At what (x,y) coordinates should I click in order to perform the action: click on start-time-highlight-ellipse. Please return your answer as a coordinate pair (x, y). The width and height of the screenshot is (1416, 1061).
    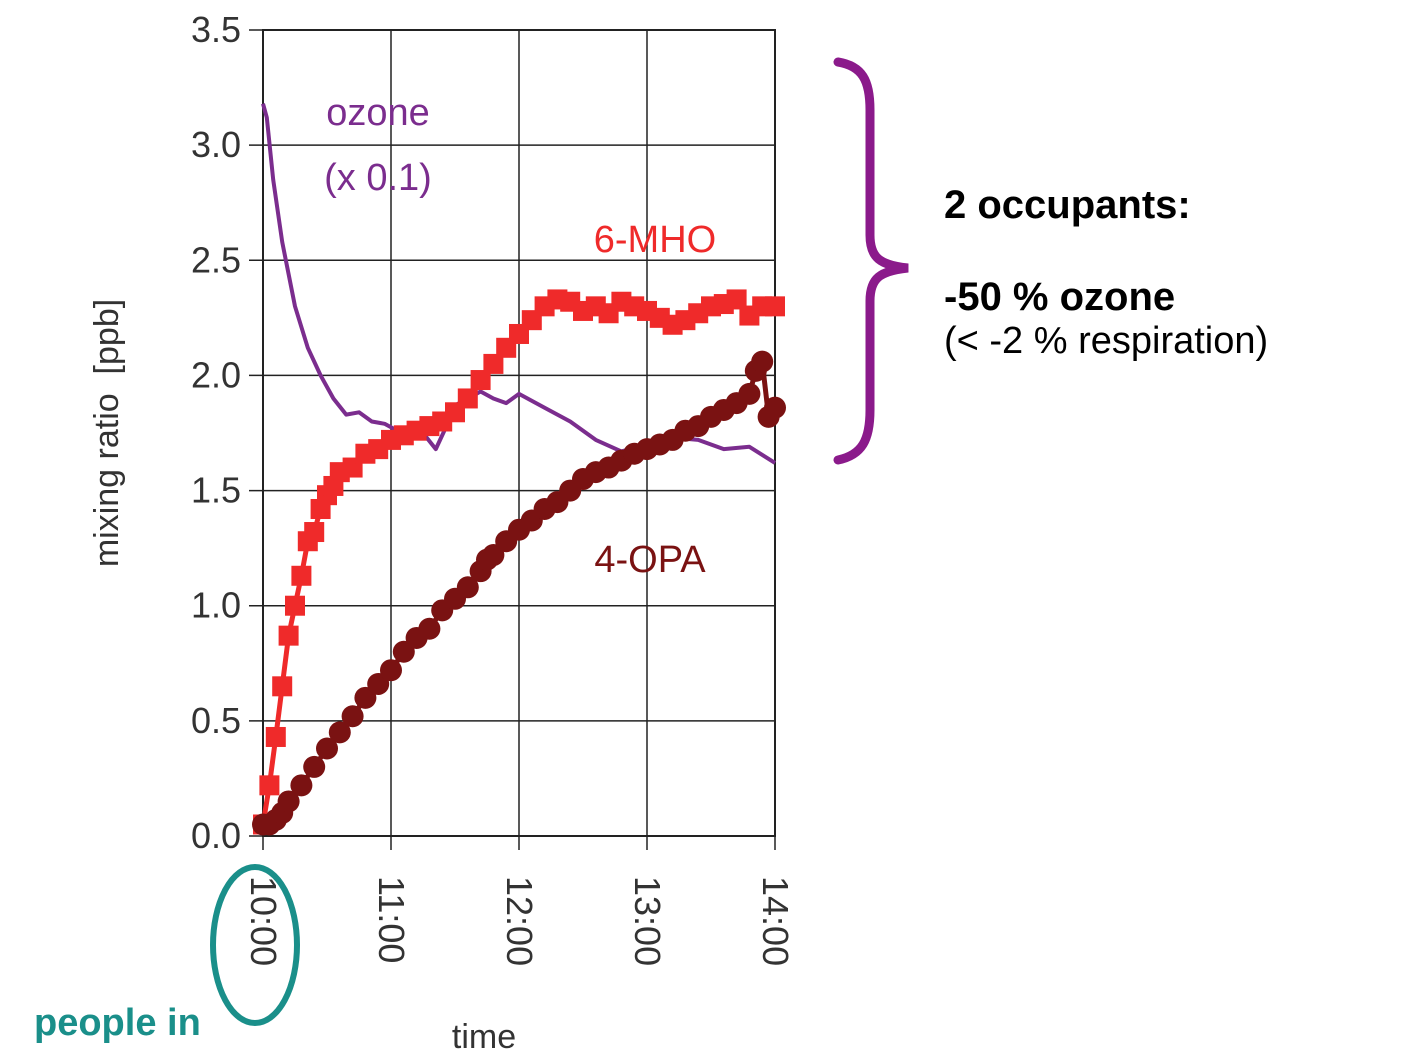
    Looking at the image, I should click on (255, 945).